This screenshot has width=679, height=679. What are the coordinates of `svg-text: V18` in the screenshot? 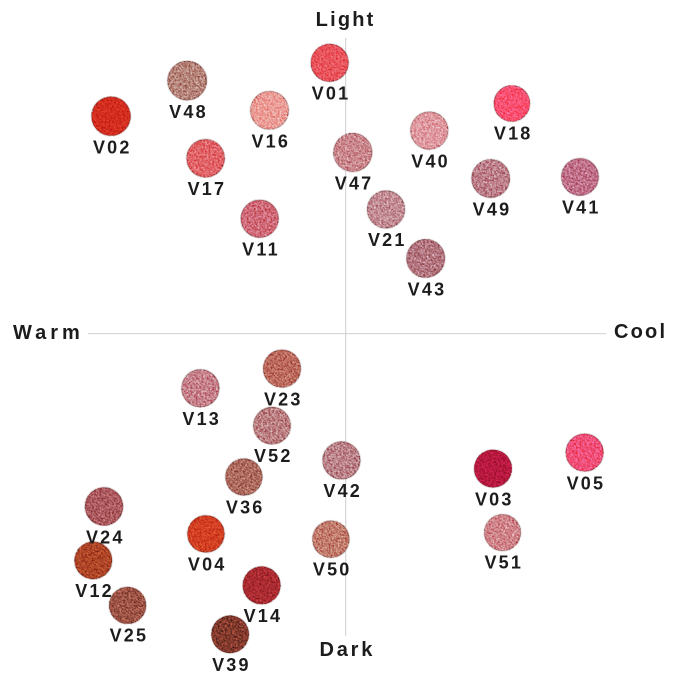 It's located at (513, 133).